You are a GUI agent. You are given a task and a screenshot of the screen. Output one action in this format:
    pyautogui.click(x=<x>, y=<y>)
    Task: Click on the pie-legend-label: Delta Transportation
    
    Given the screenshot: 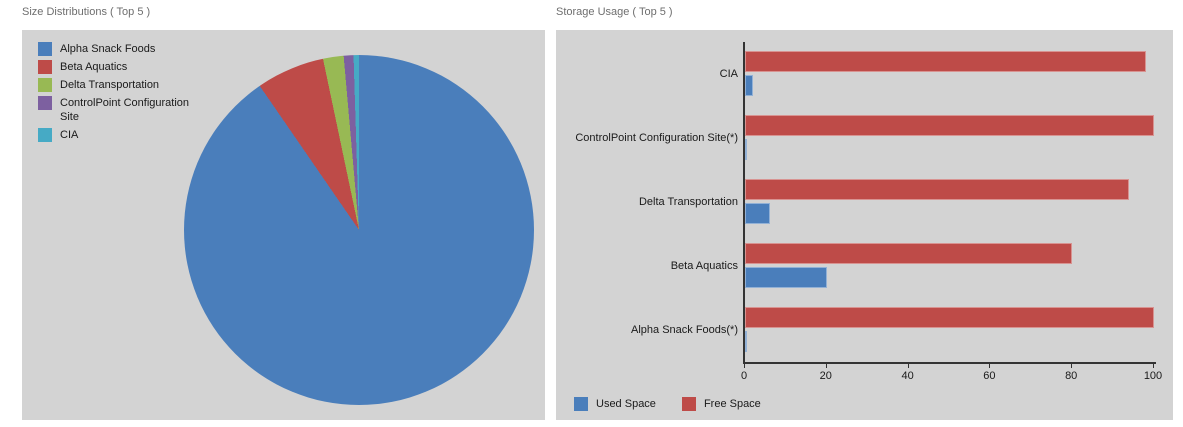 What is the action you would take?
    pyautogui.click(x=110, y=85)
    